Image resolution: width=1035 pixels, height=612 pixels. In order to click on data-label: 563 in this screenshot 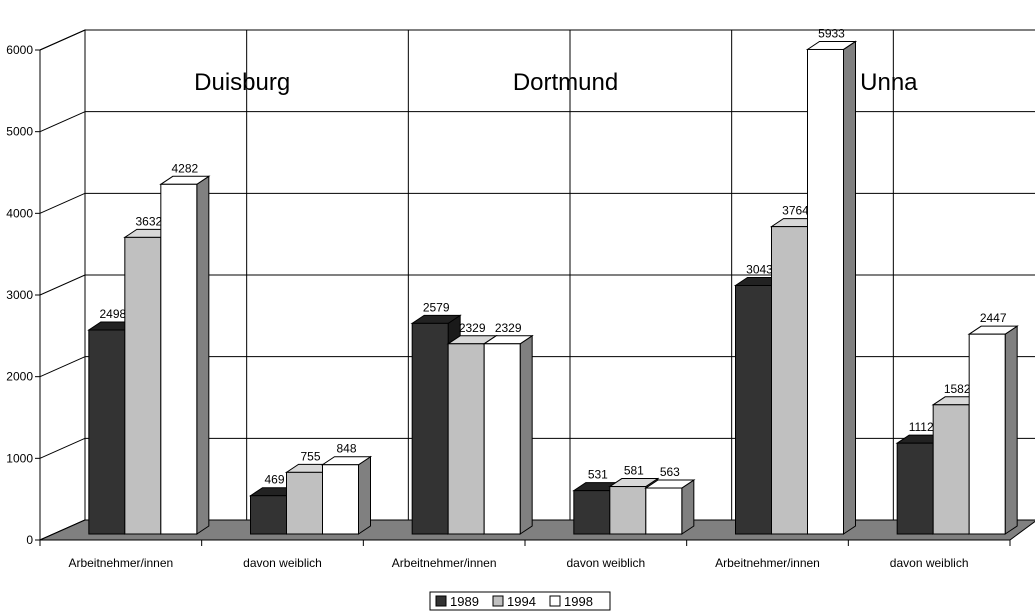, I will do `click(670, 472)`.